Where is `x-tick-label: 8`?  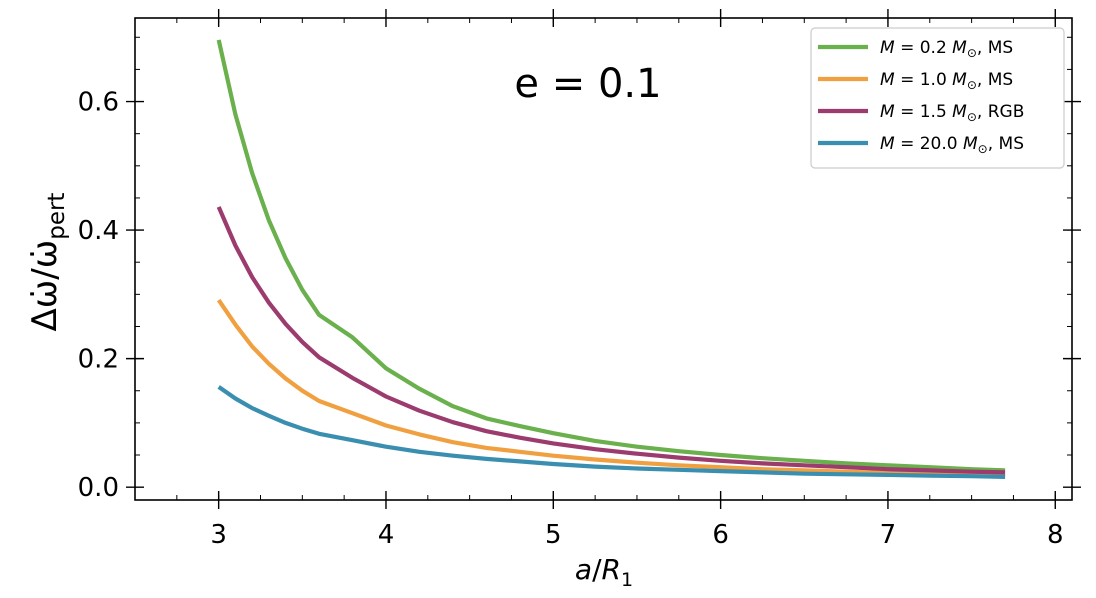
x-tick-label: 8 is located at coordinates (1055, 535).